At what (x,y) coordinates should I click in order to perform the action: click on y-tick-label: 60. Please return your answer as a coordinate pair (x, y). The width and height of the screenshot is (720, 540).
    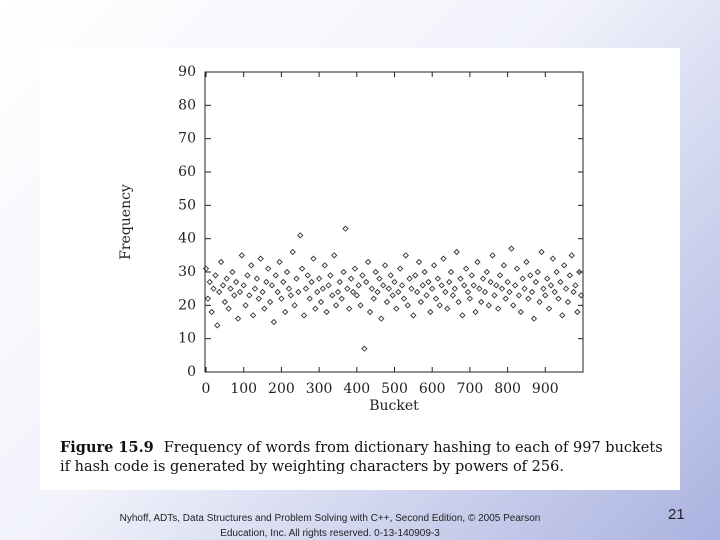
    Looking at the image, I should click on (187, 172).